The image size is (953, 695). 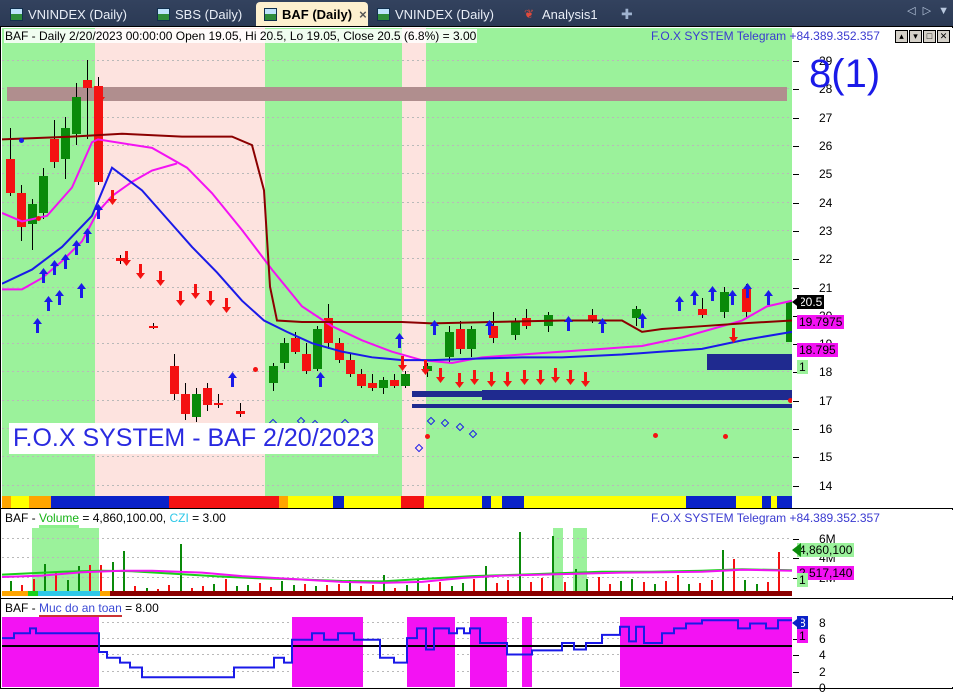 I want to click on resistance-band, so click(x=397, y=94).